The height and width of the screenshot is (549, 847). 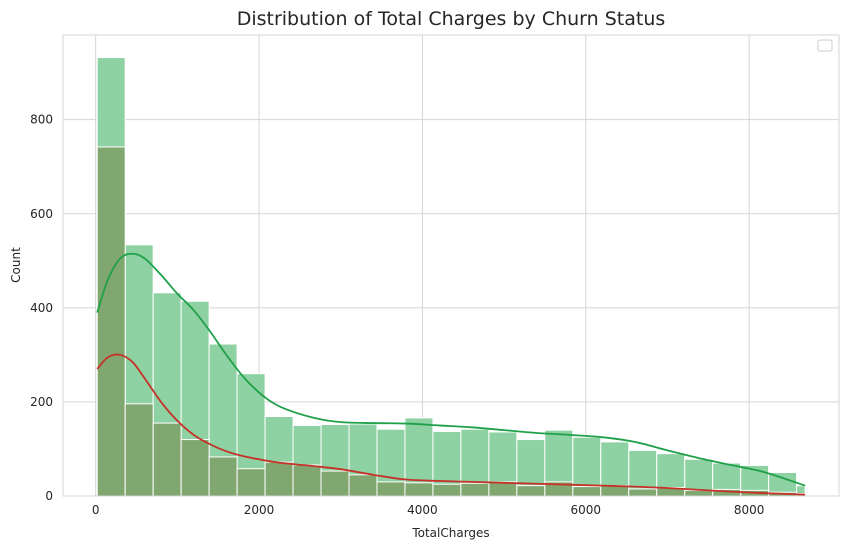 I want to click on x-tick-label: 4000, so click(x=422, y=510).